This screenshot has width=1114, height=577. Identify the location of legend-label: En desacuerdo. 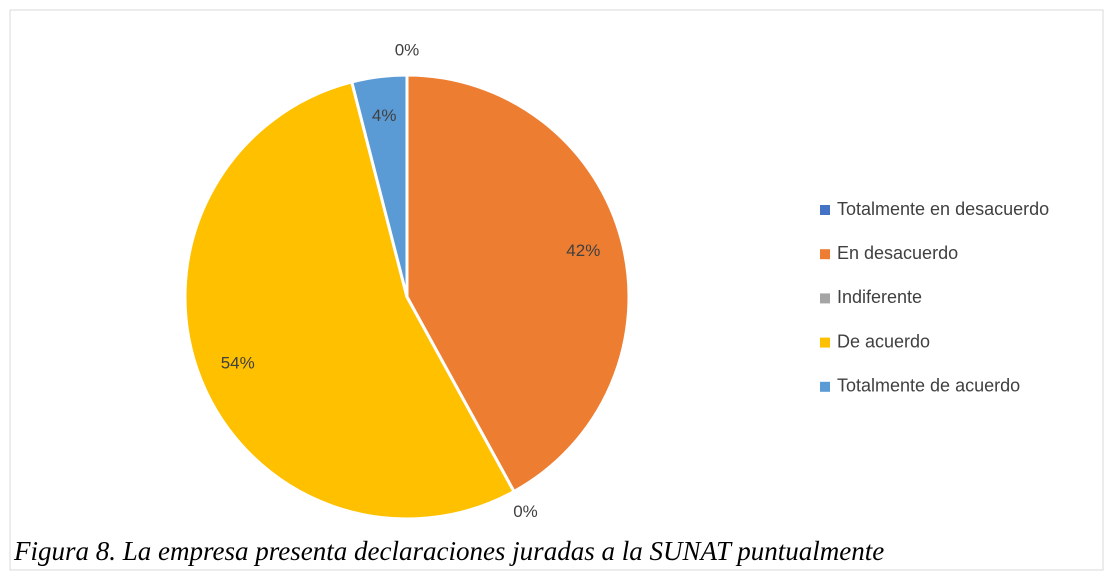
(897, 253).